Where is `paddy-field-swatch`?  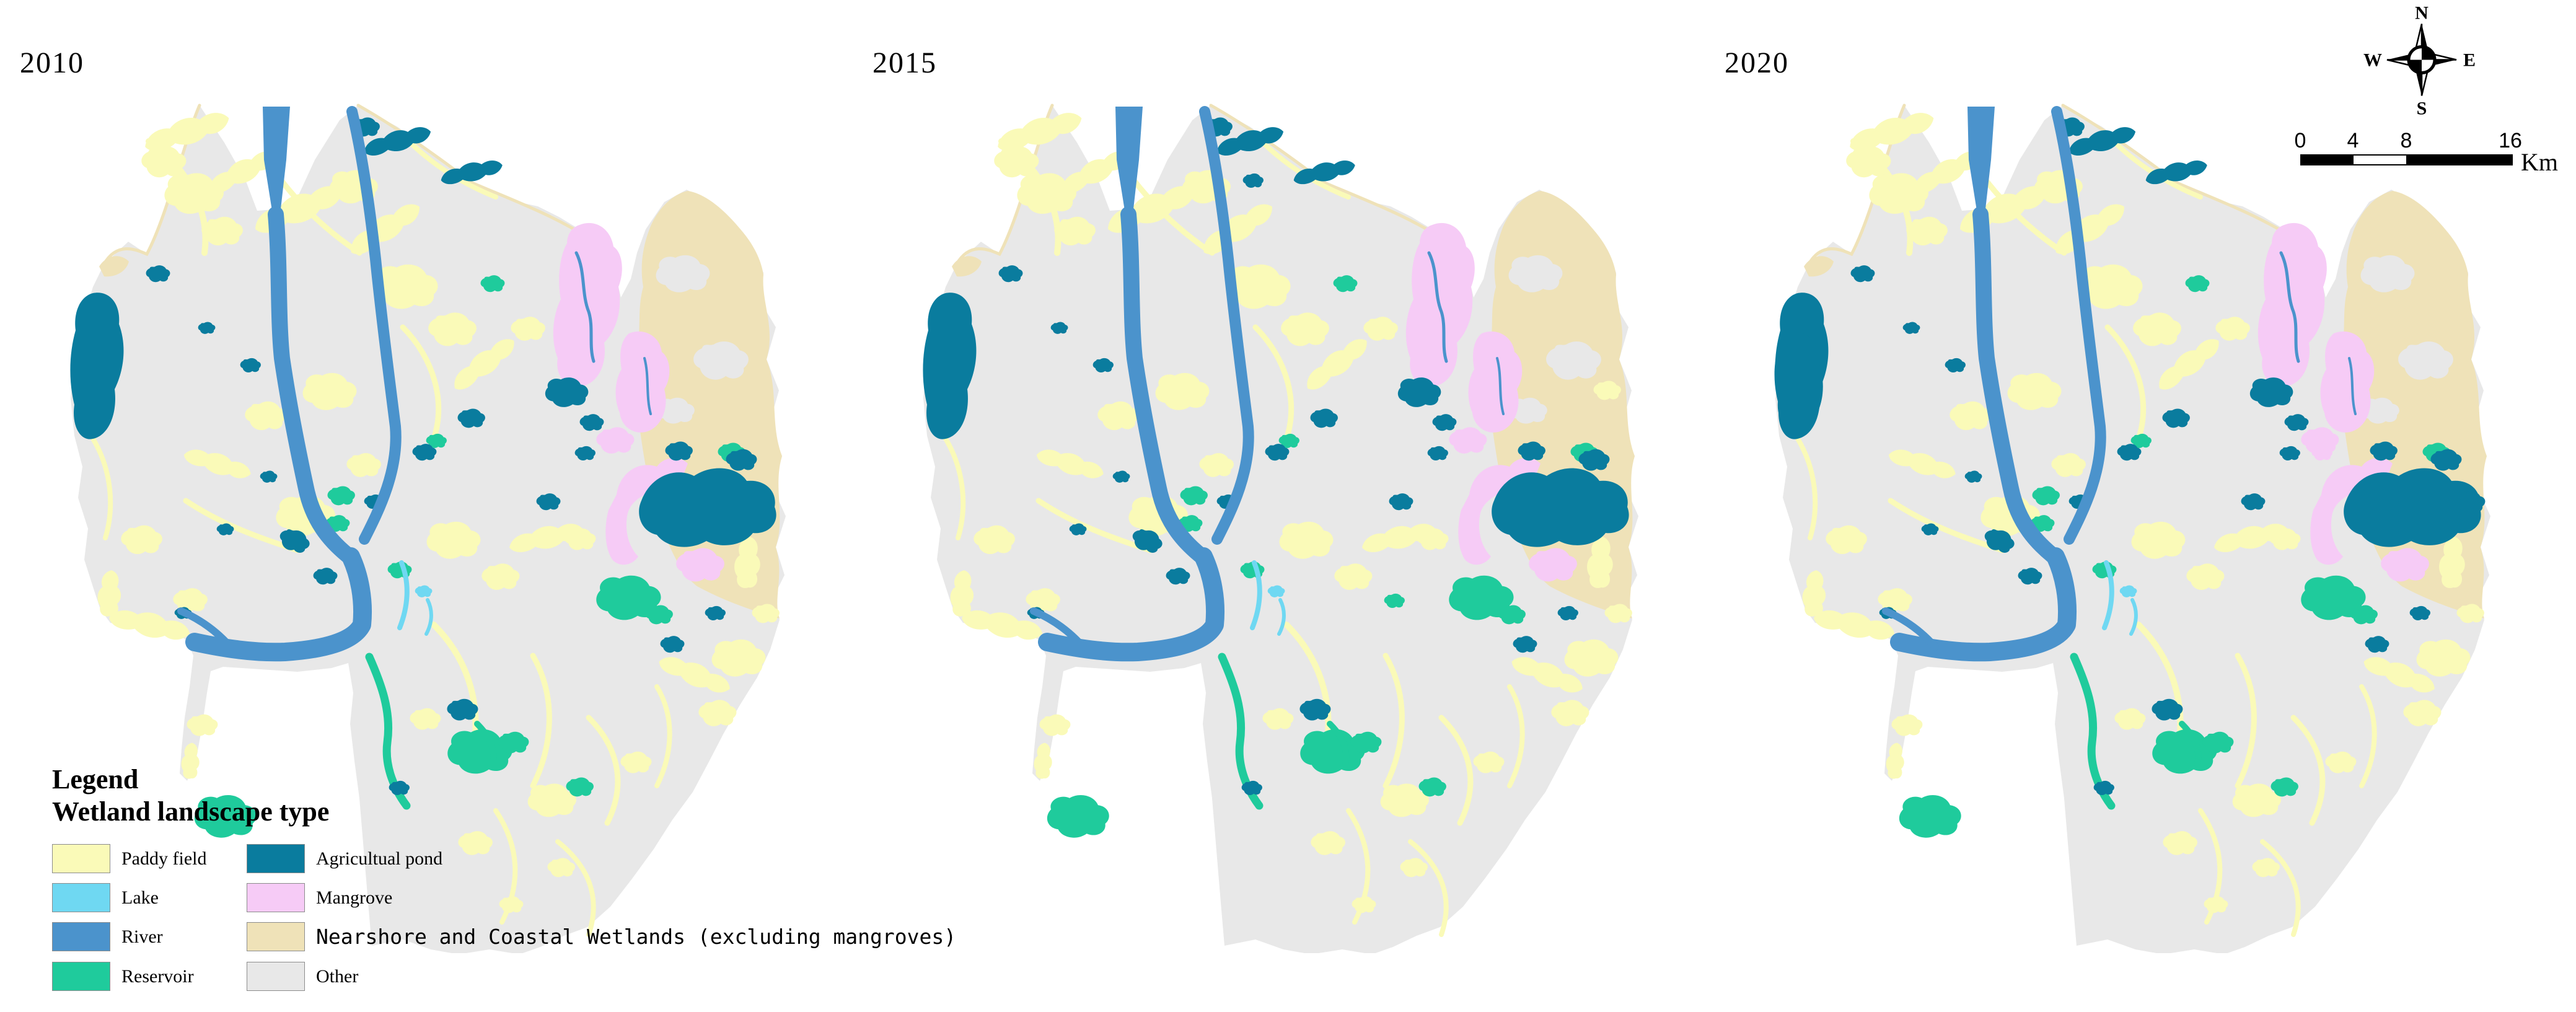
paddy-field-swatch is located at coordinates (81, 858).